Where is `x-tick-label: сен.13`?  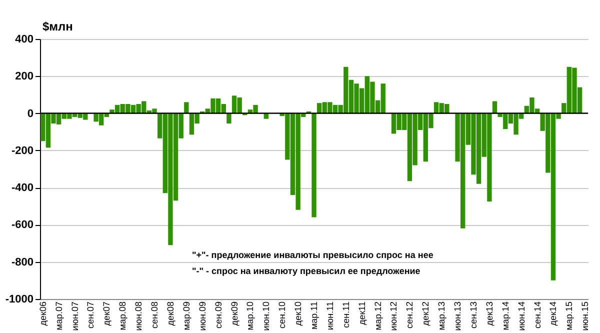 x-tick-label: сен.13 is located at coordinates (473, 315).